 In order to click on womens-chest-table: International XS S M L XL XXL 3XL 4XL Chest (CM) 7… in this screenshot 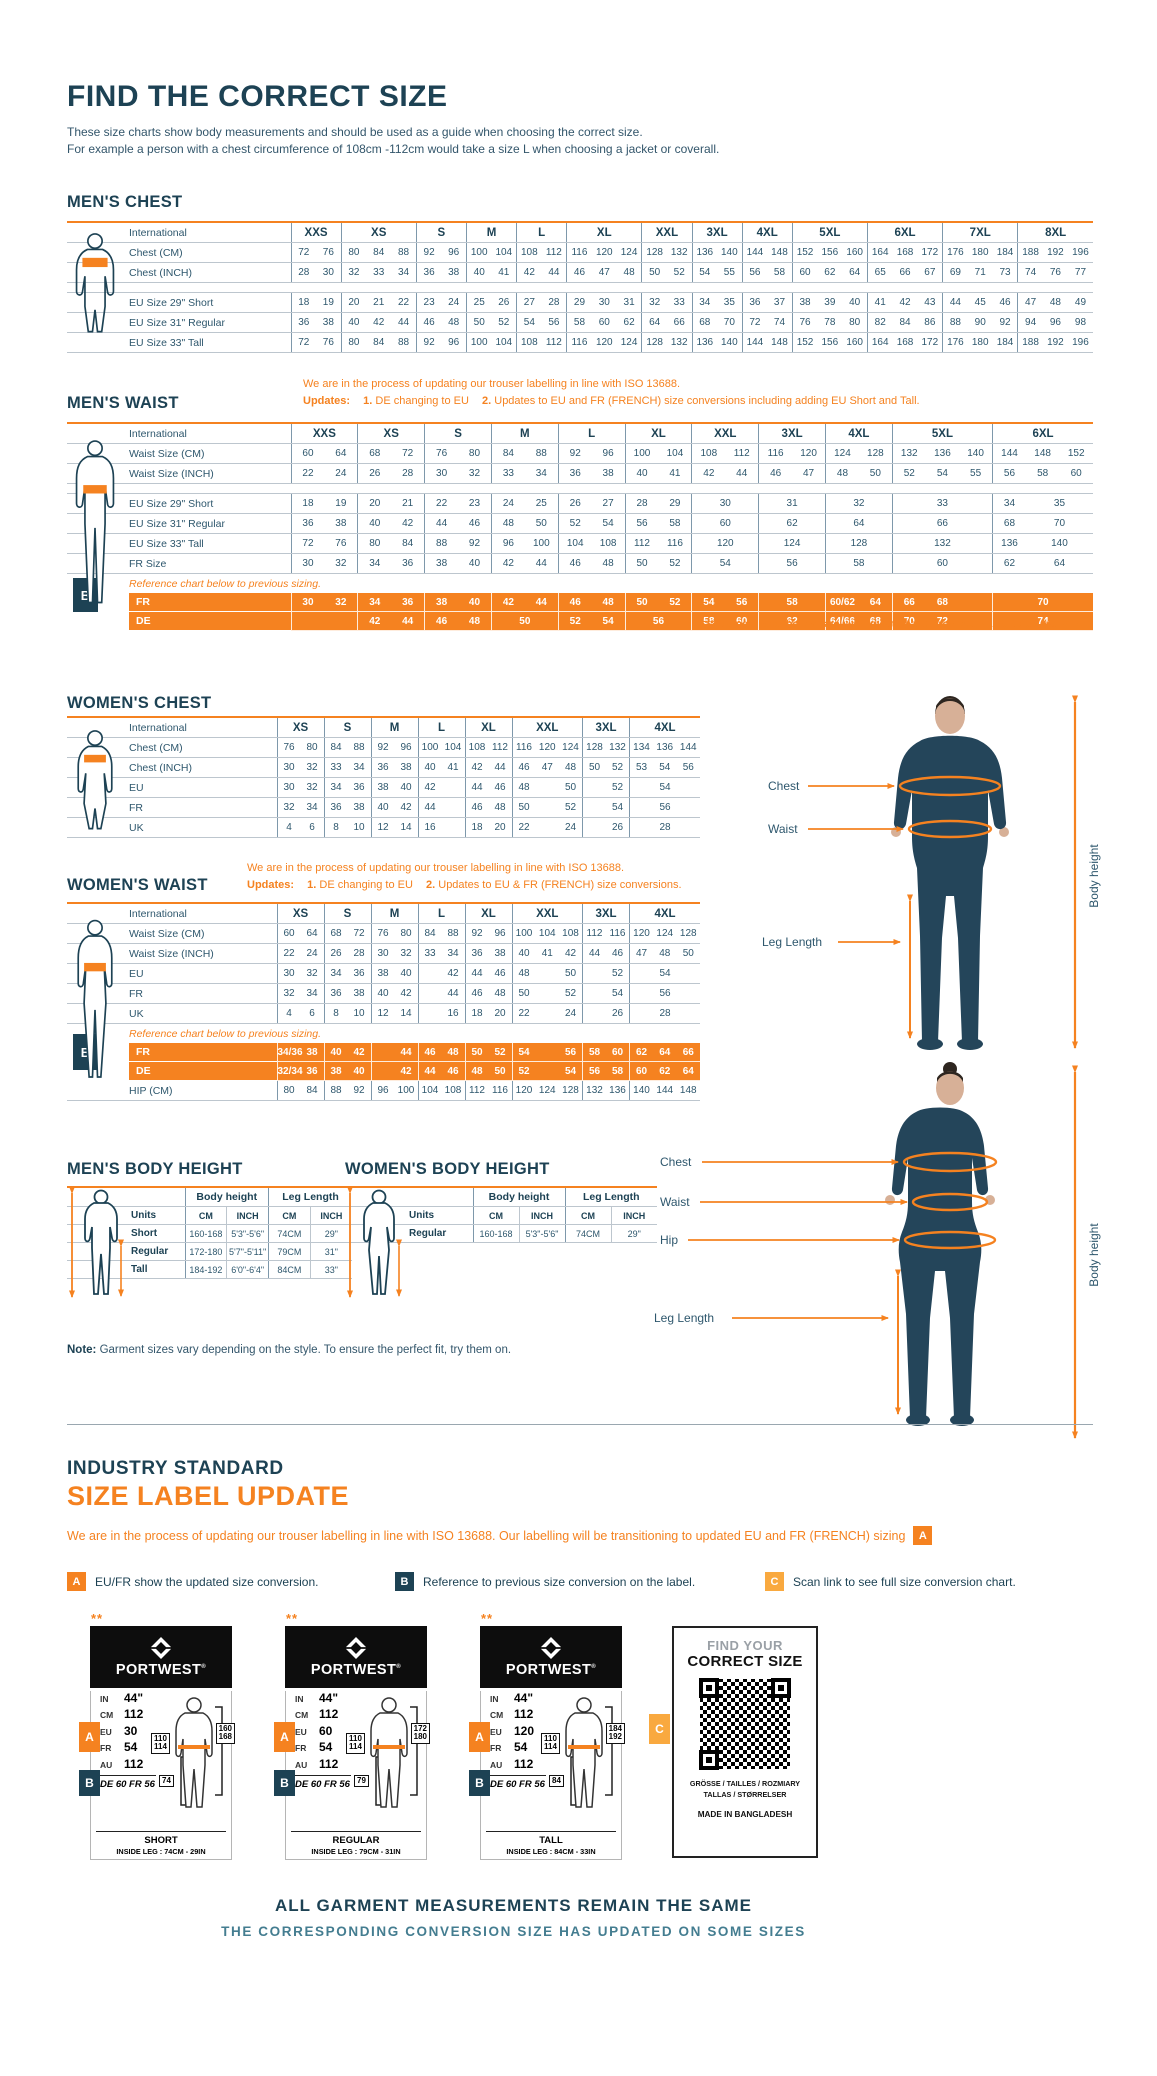, I will do `click(383, 777)`.